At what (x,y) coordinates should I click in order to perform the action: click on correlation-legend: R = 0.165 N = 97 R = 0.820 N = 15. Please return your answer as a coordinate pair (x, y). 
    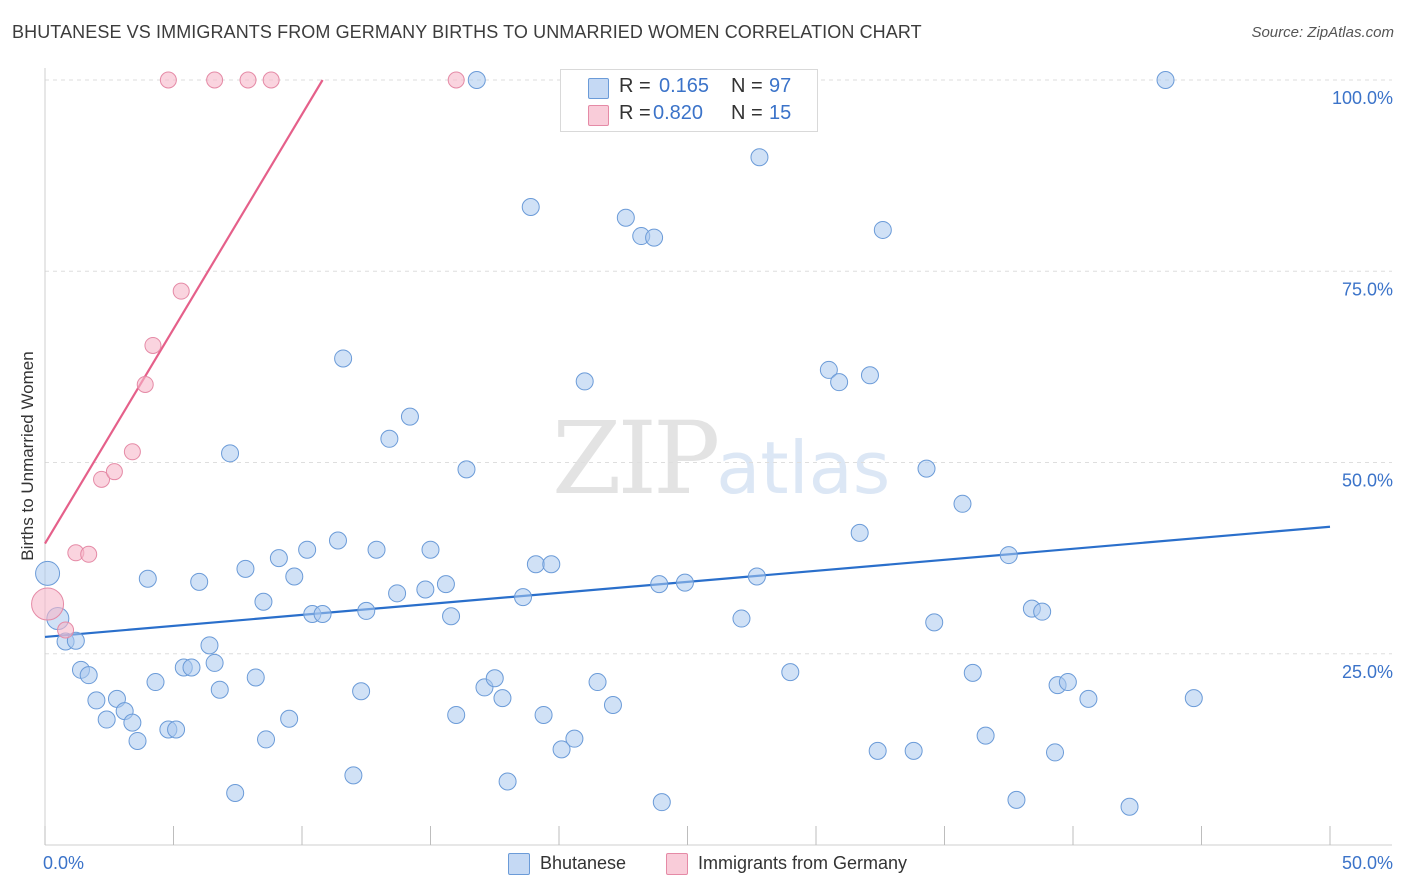
    Looking at the image, I should click on (689, 100).